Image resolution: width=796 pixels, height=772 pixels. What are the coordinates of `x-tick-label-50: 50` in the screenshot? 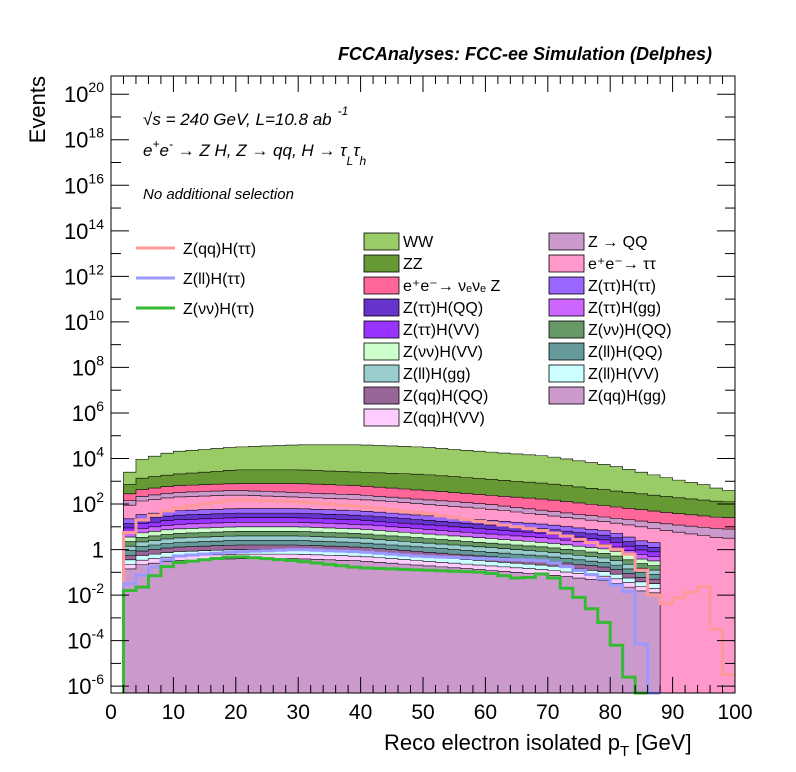 It's located at (422, 712).